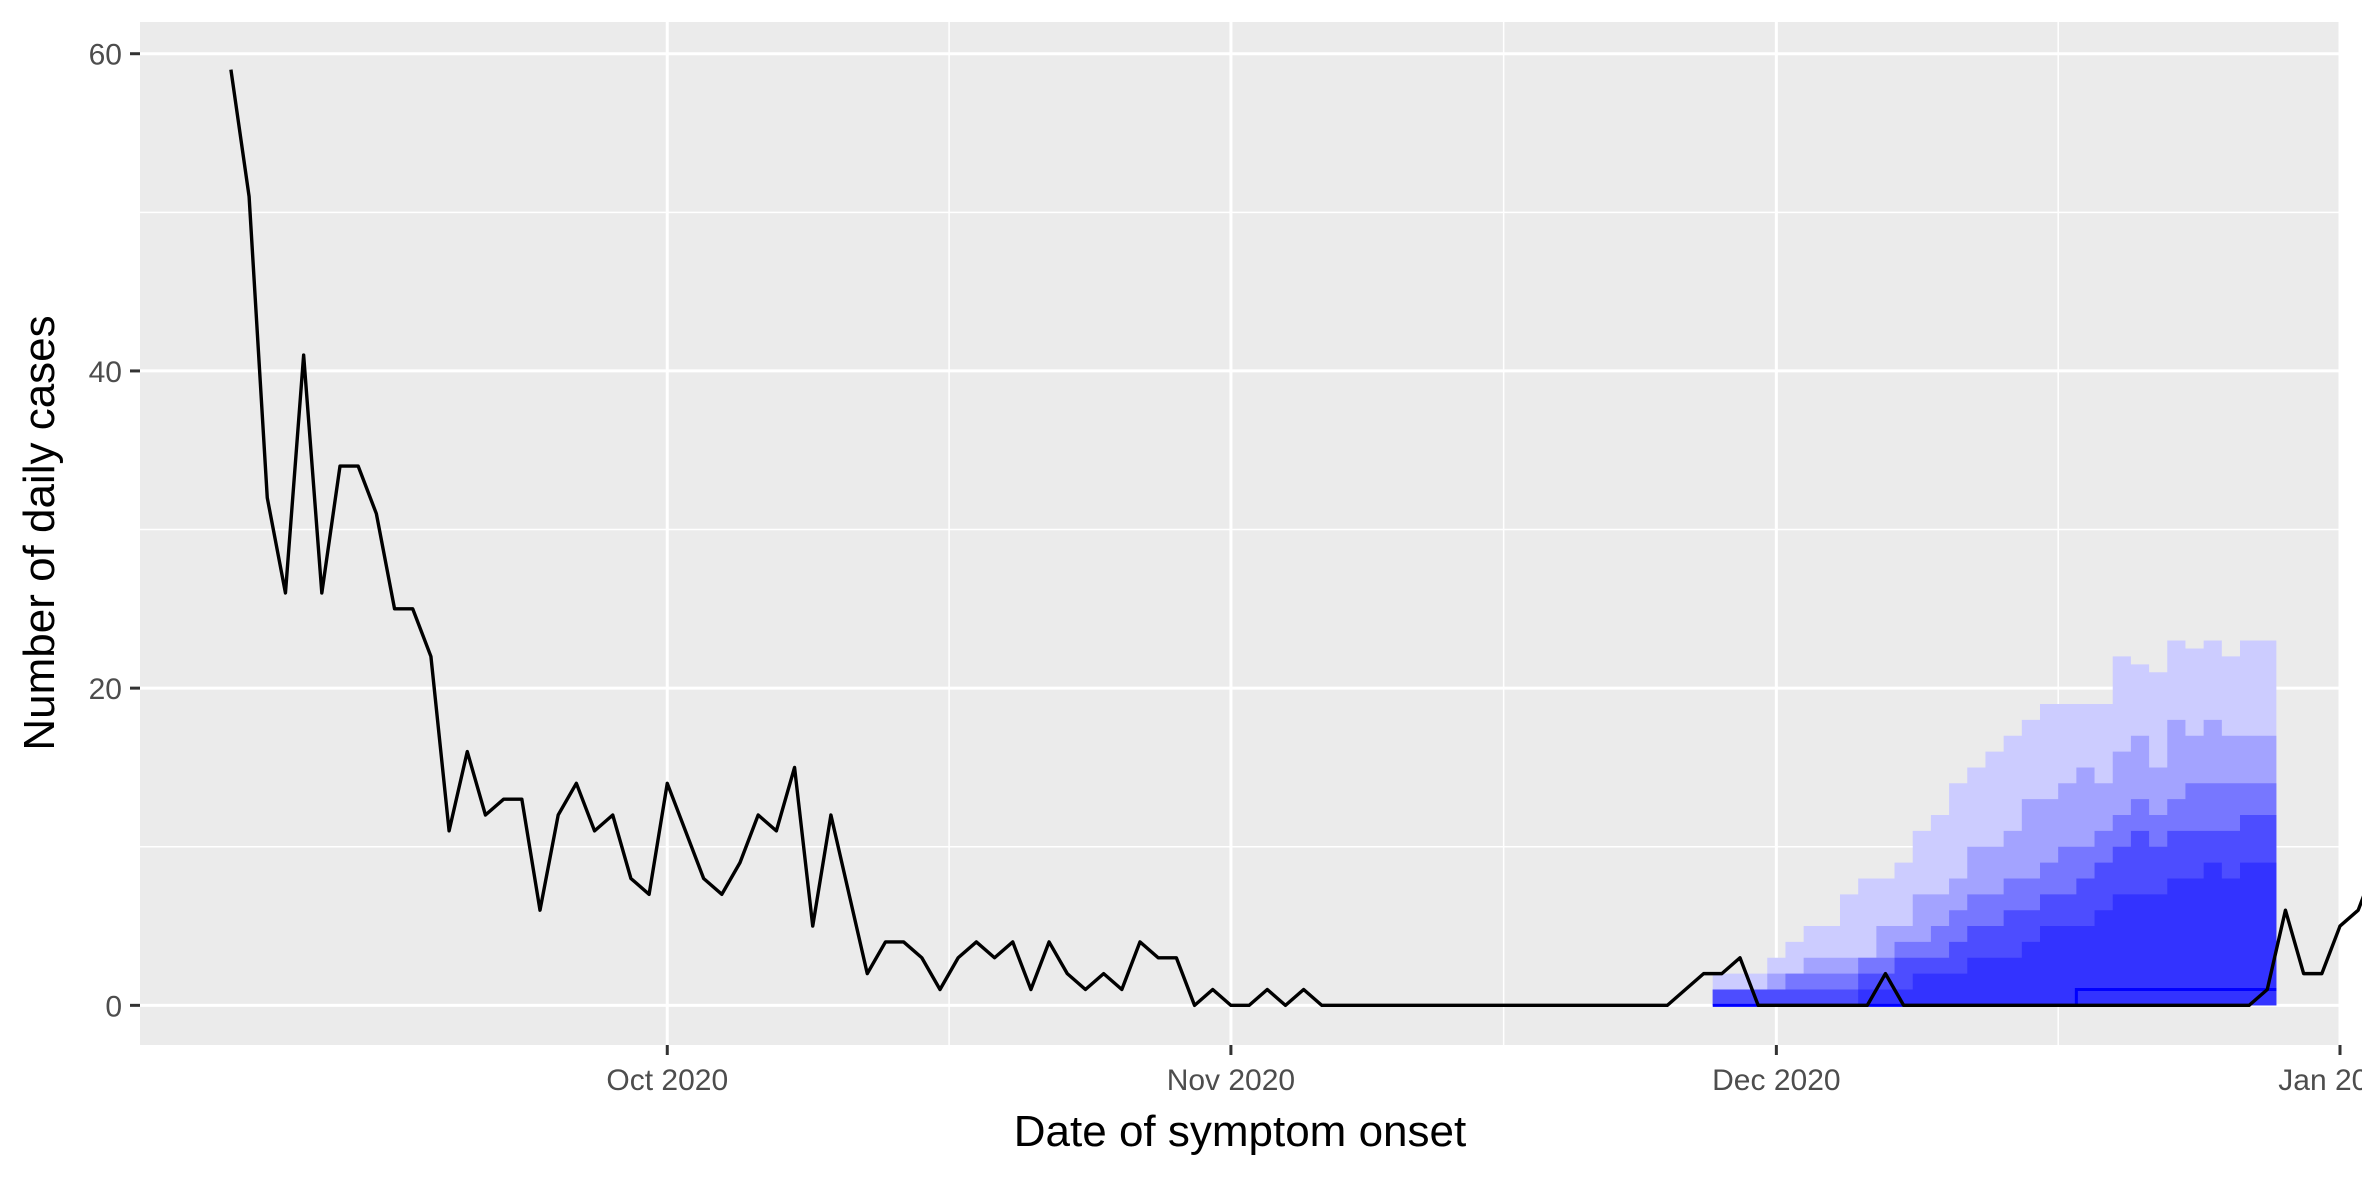 The image size is (2362, 1181). Describe the element at coordinates (113, 1006) in the screenshot. I see `y-tick-label: 0` at that location.